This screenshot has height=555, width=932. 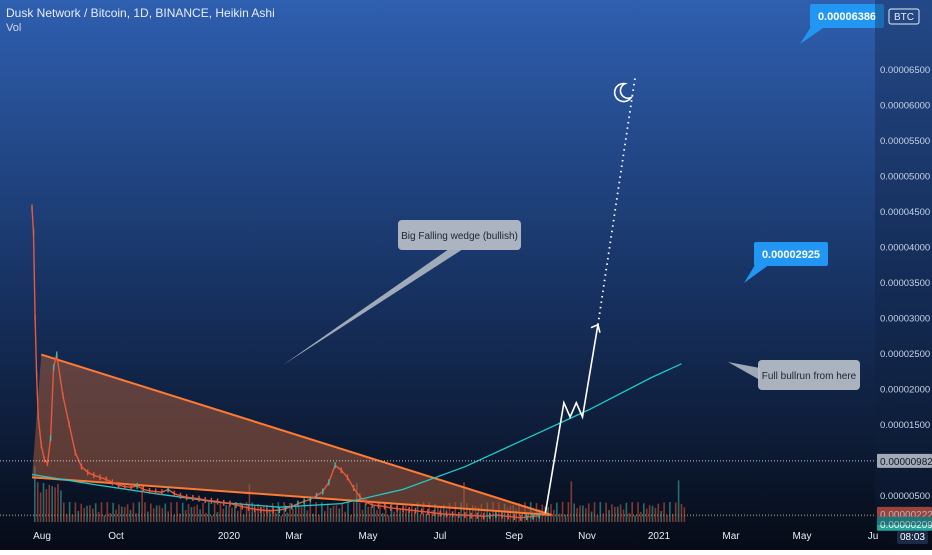 What do you see at coordinates (905, 319) in the screenshot?
I see `y-tick-label: 0.00003000` at bounding box center [905, 319].